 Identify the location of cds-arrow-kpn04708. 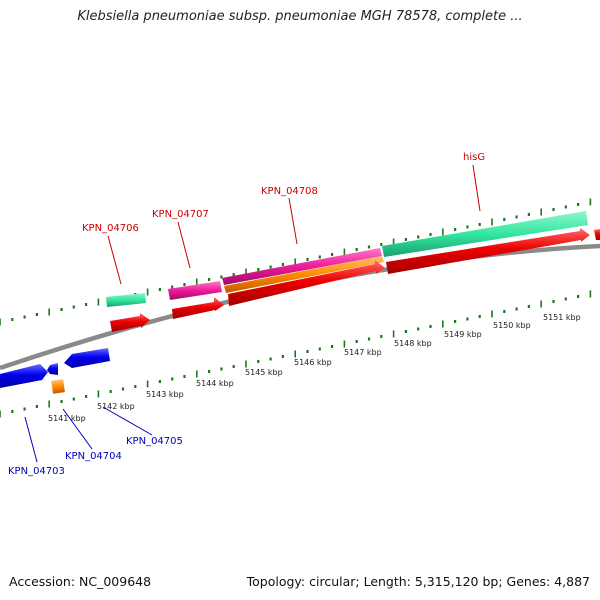
(306, 283).